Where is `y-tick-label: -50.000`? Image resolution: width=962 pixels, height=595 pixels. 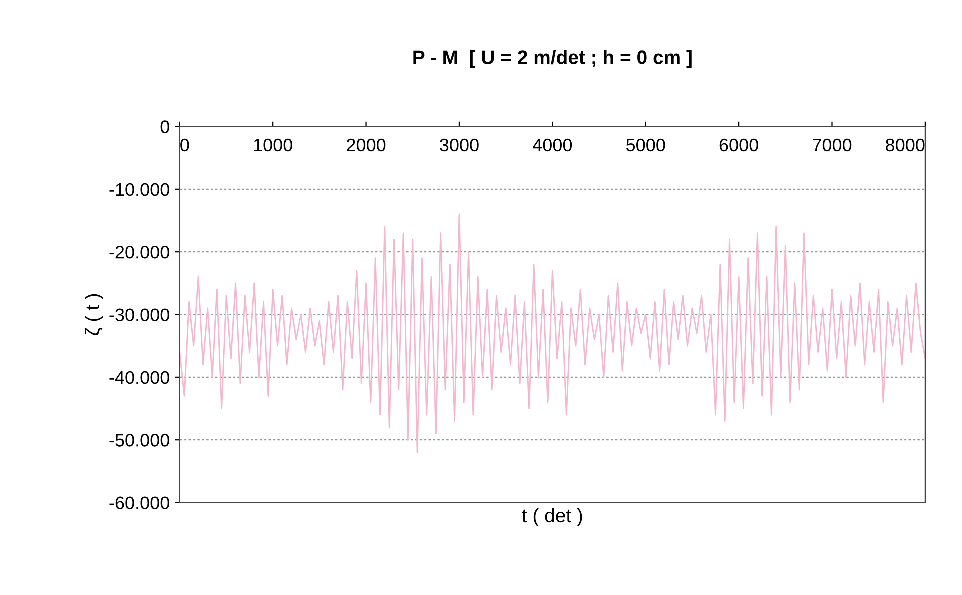
y-tick-label: -50.000 is located at coordinates (140, 440).